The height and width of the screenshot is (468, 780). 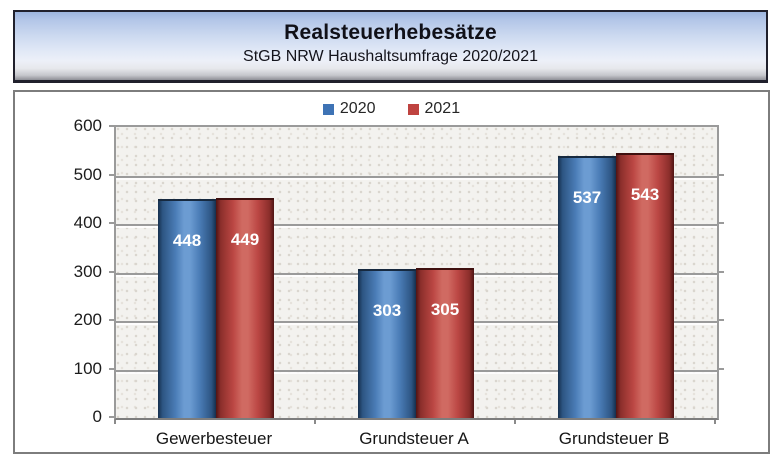 I want to click on y-axis-label: 200, so click(x=87, y=319).